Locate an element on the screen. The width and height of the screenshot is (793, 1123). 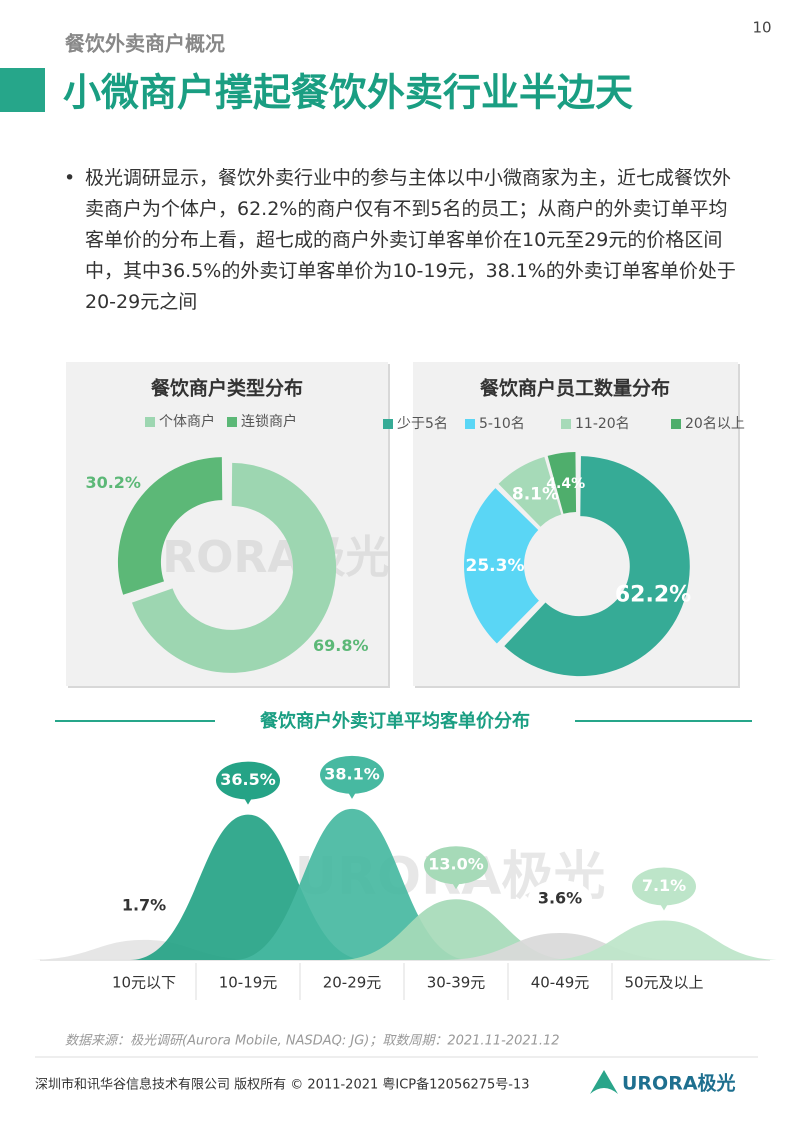
data-label: 38.1% is located at coordinates (352, 773).